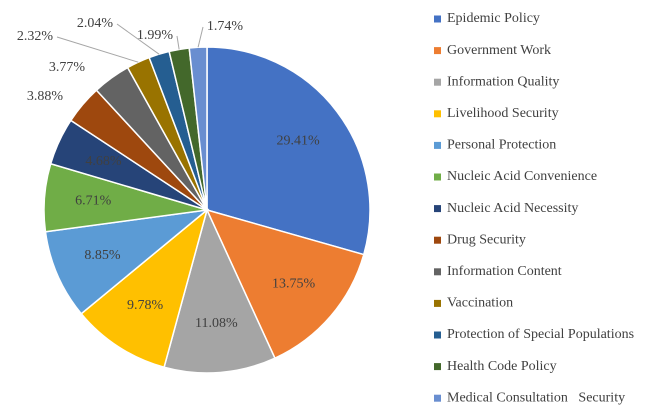 Image resolution: width=662 pixels, height=408 pixels. What do you see at coordinates (103, 161) in the screenshot?
I see `data-label: 4.68%` at bounding box center [103, 161].